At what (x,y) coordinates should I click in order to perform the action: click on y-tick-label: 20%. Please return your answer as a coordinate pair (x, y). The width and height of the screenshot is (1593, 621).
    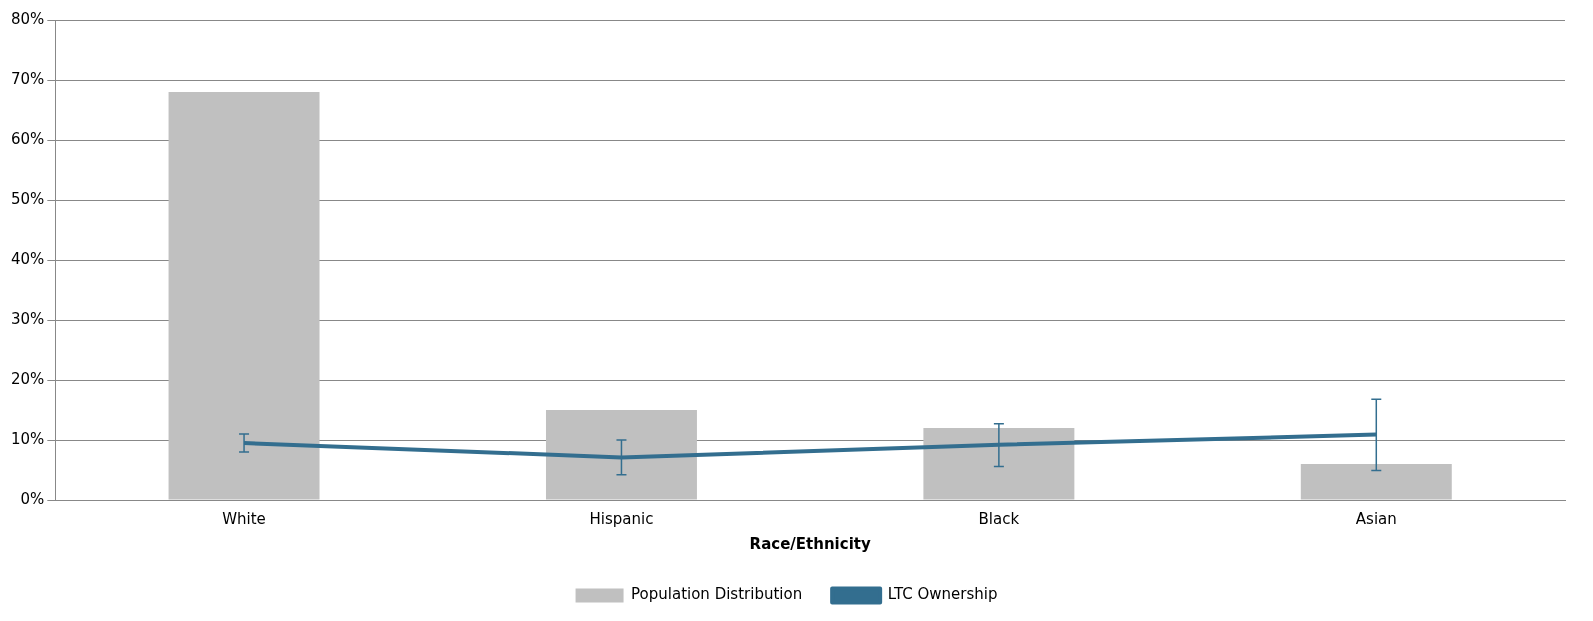
    Looking at the image, I should click on (28, 378).